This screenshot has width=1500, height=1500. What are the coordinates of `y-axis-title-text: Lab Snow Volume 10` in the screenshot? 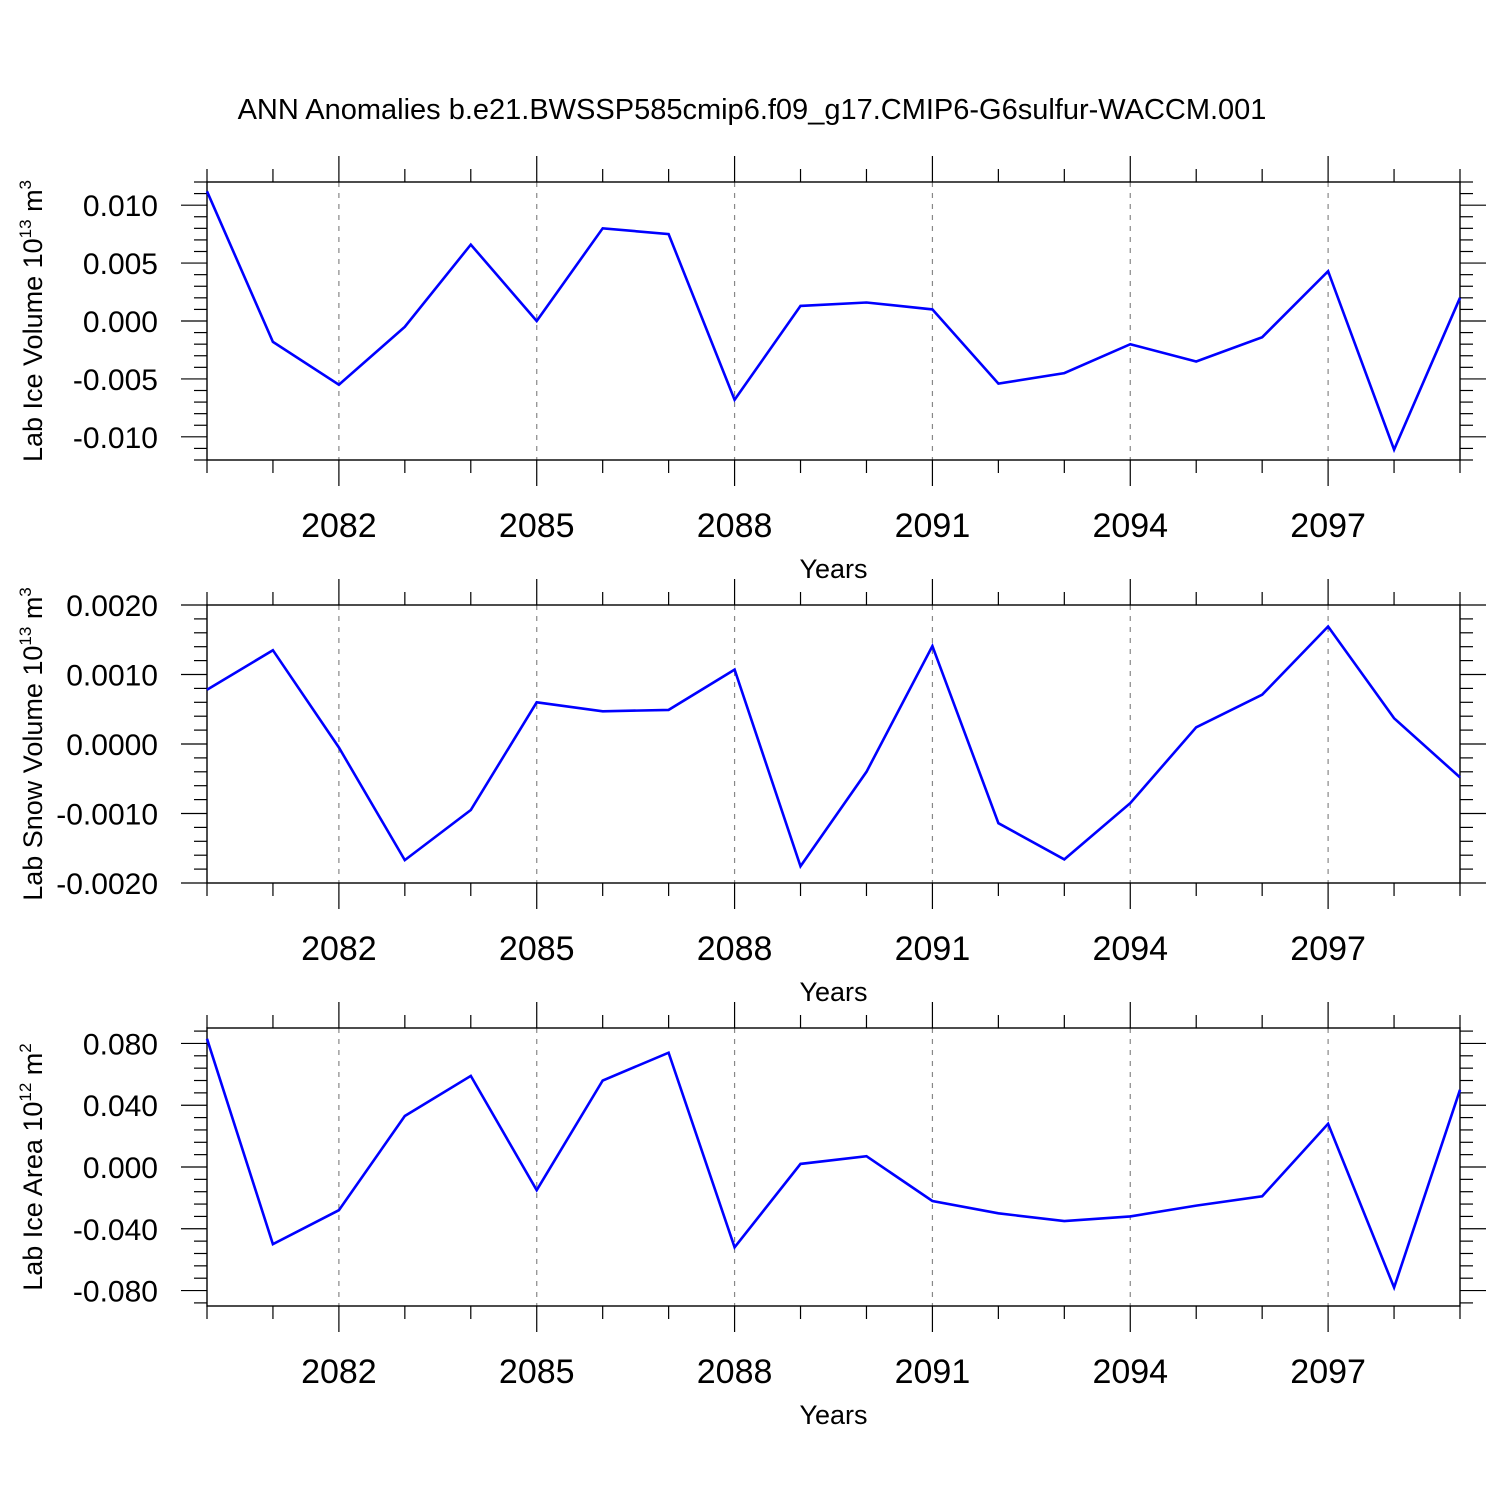 It's located at (33, 773).